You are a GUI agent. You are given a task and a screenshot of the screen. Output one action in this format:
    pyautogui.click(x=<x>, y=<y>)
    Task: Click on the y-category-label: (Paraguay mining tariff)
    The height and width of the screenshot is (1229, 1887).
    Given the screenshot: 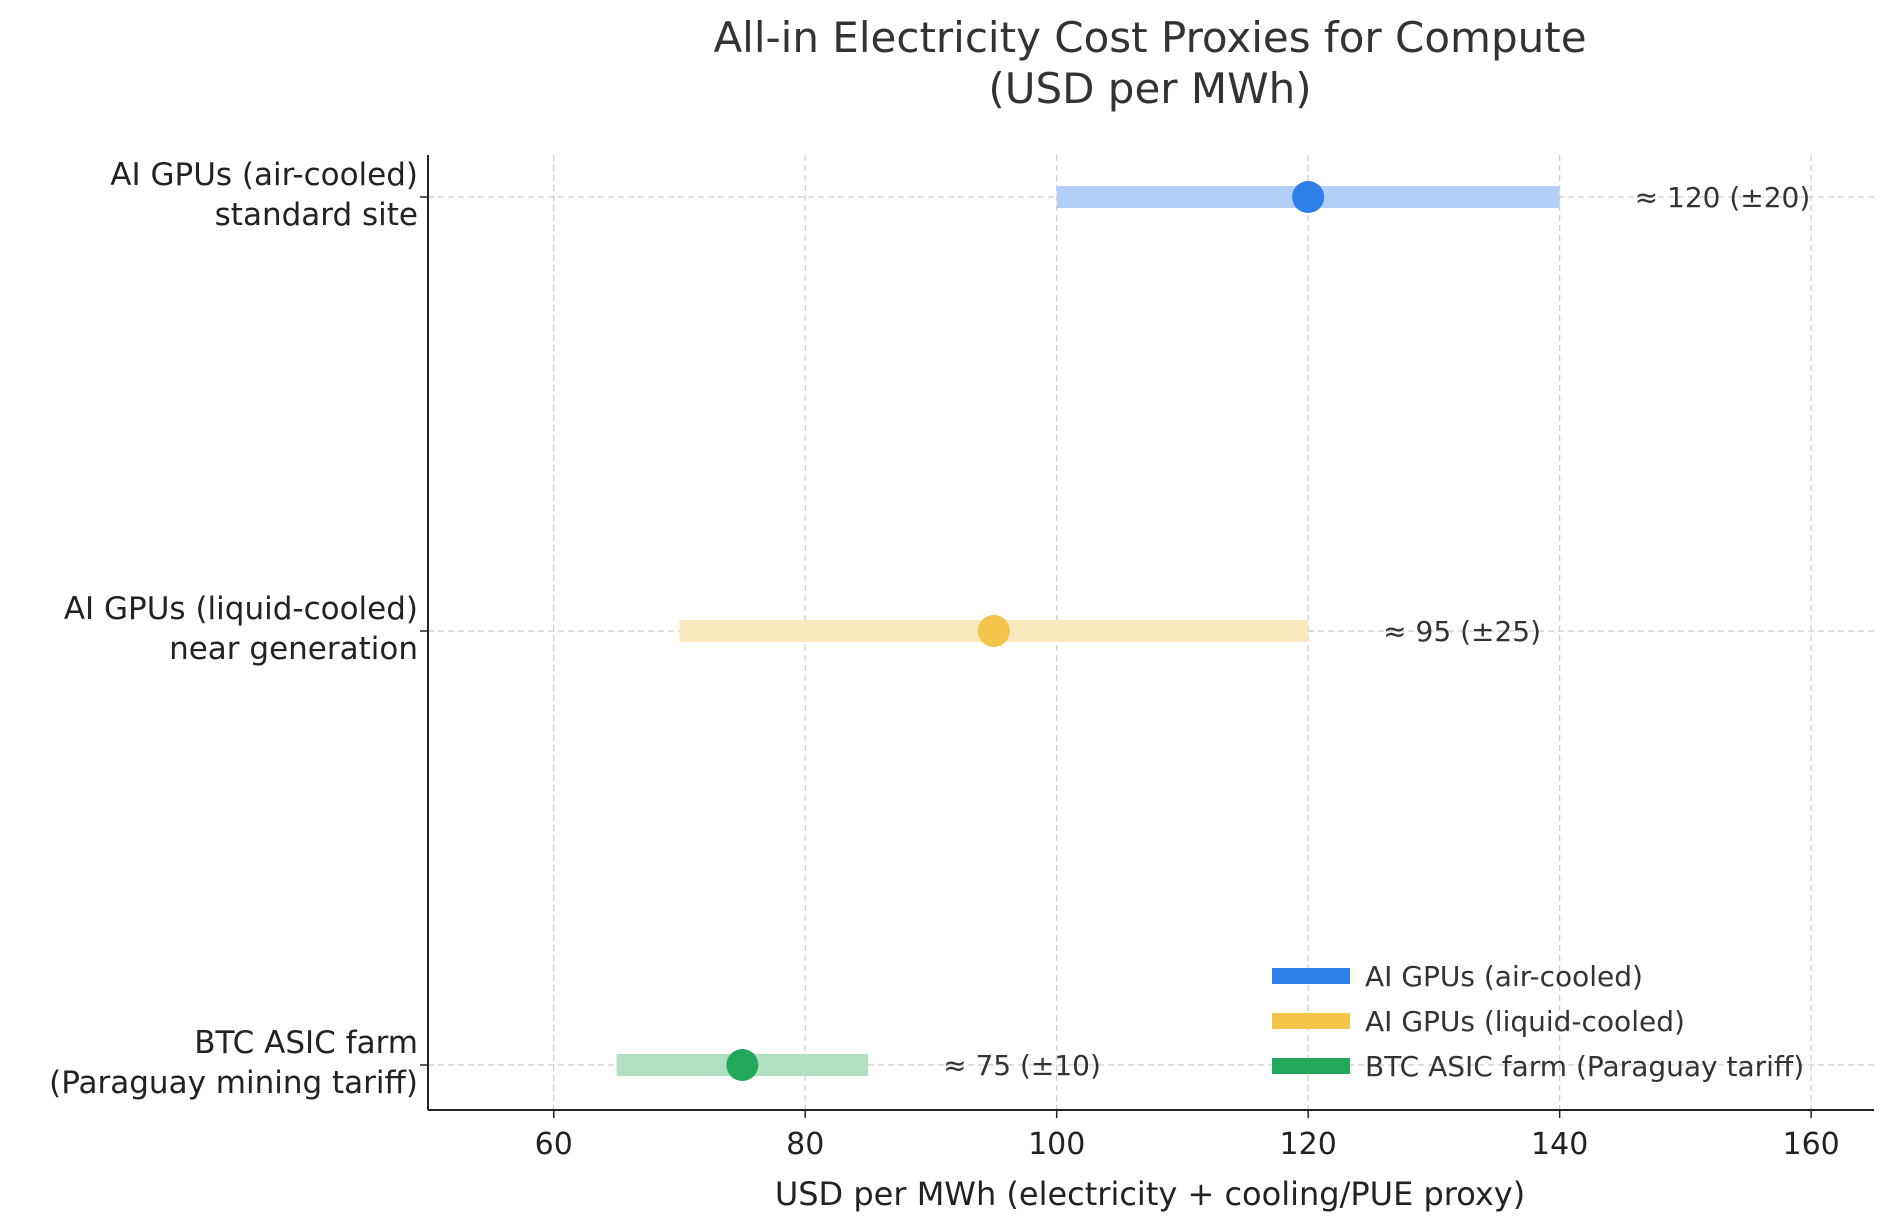 What is the action you would take?
    pyautogui.click(x=233, y=1083)
    